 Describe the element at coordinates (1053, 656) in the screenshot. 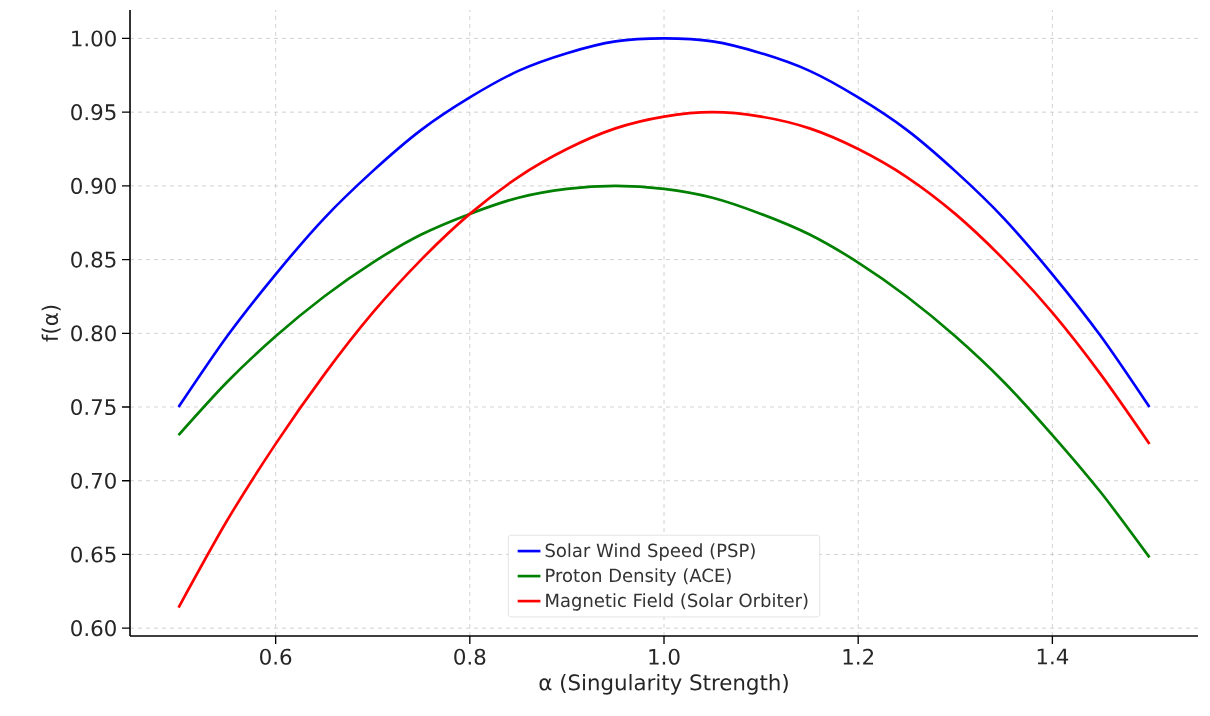

I see `x-tick-label: 1.4` at that location.